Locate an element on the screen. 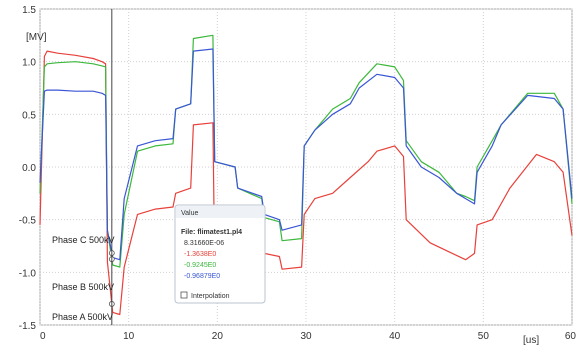  x-tick-label: 10 is located at coordinates (129, 336).